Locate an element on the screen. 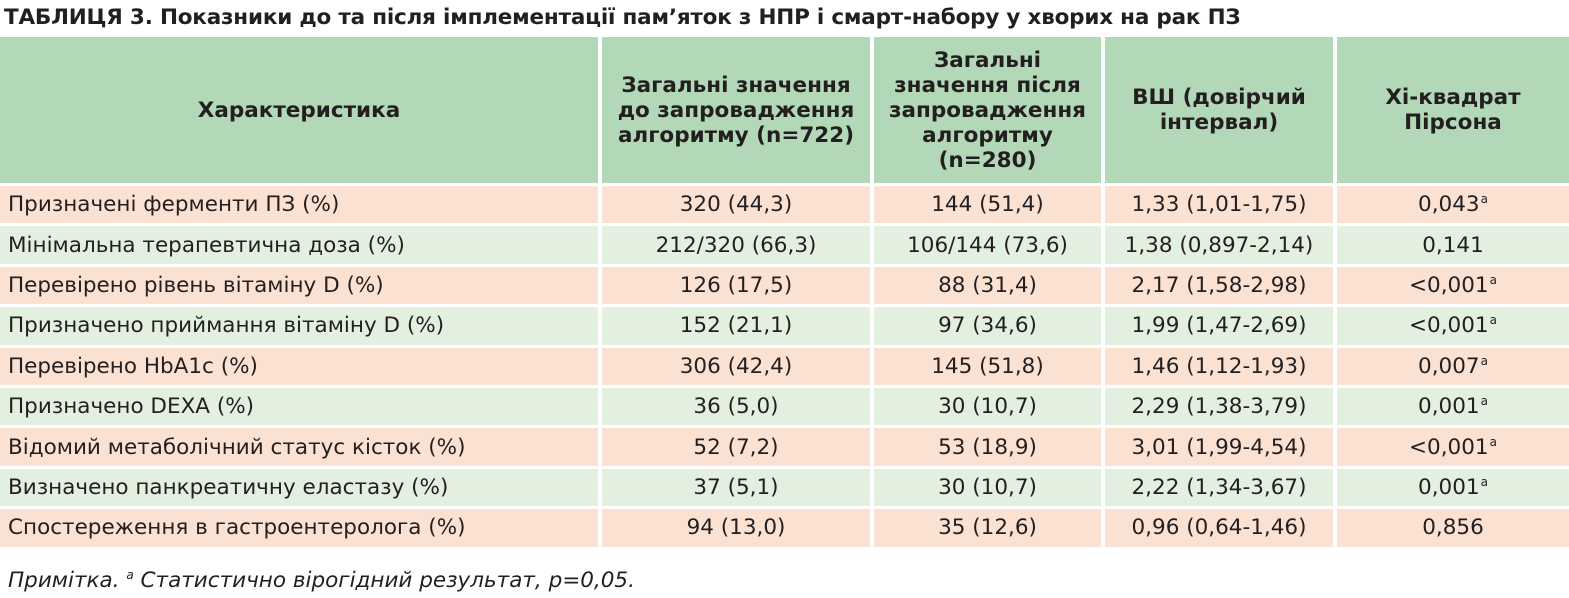  cell-characteristic: Перевірено рівень вітаміну D (%) is located at coordinates (301, 287).